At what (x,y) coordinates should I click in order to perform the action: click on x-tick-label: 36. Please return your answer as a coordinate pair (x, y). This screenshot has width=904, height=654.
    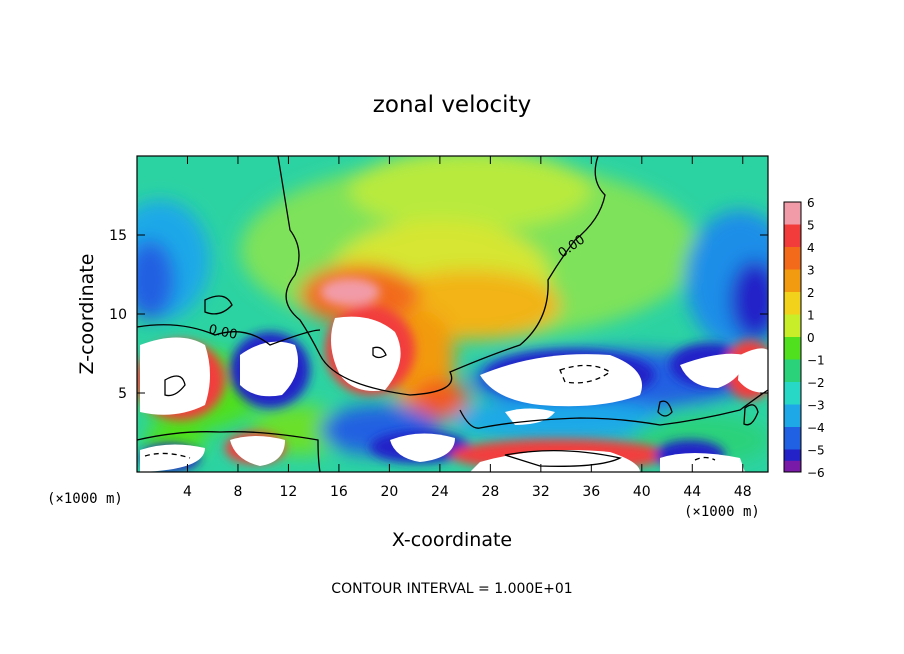
    Looking at the image, I should click on (591, 492).